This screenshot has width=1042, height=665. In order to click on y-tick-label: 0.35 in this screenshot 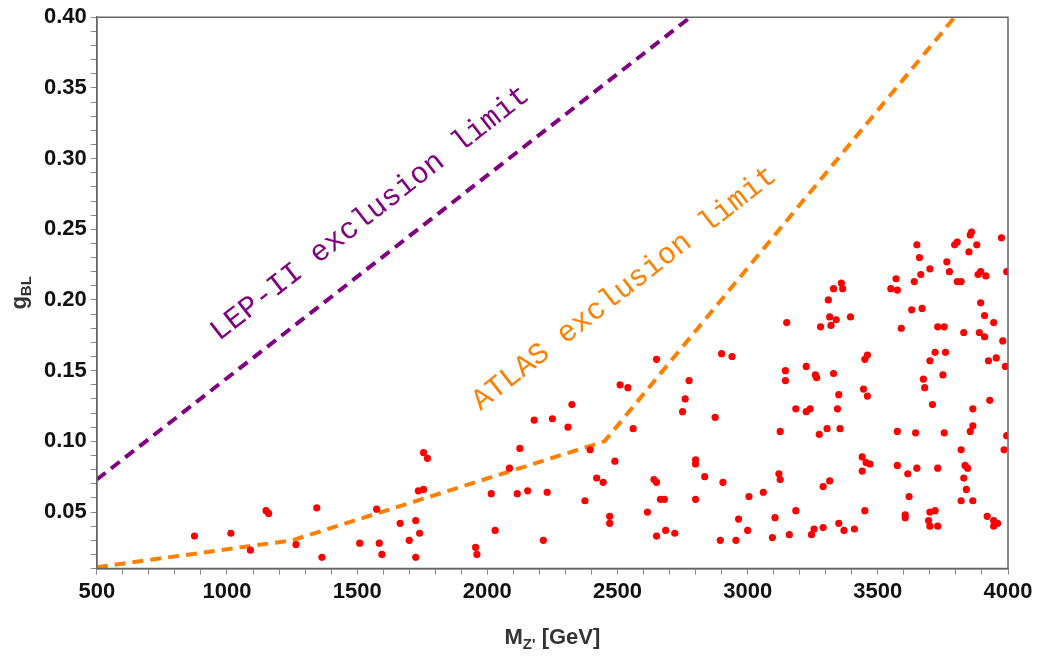, I will do `click(65, 86)`.